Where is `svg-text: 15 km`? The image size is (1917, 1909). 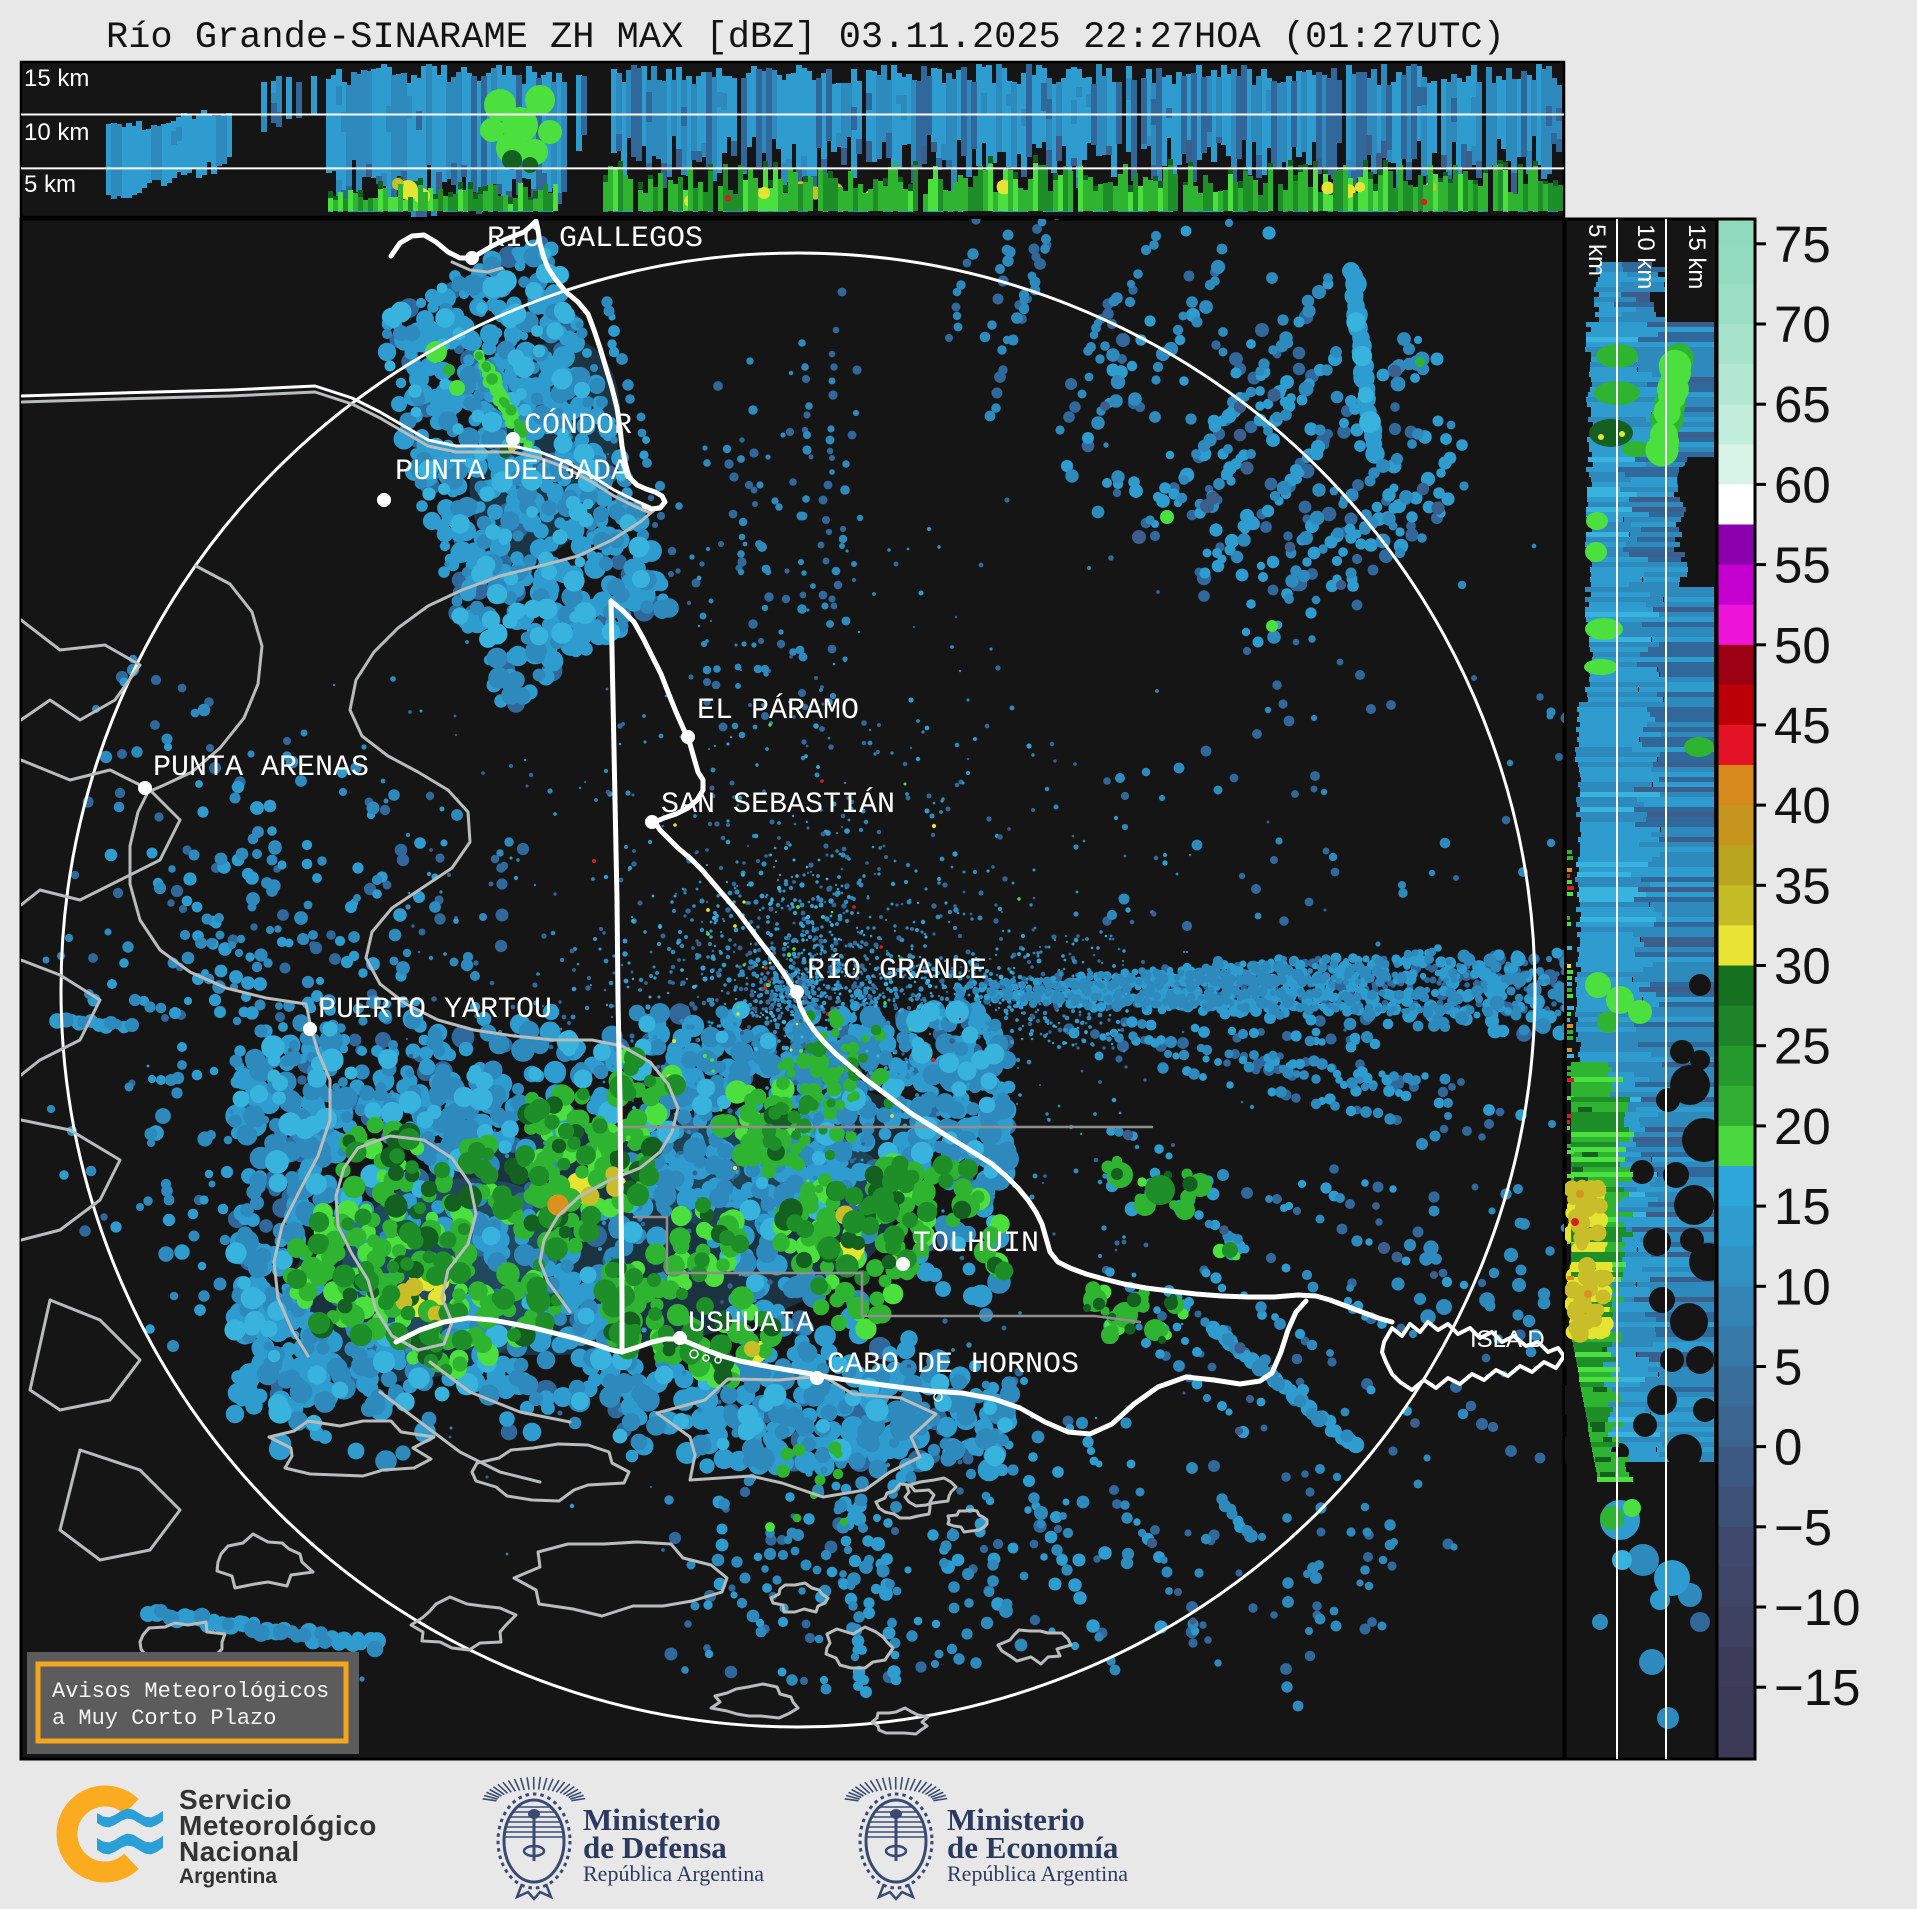
svg-text: 15 km is located at coordinates (56, 78).